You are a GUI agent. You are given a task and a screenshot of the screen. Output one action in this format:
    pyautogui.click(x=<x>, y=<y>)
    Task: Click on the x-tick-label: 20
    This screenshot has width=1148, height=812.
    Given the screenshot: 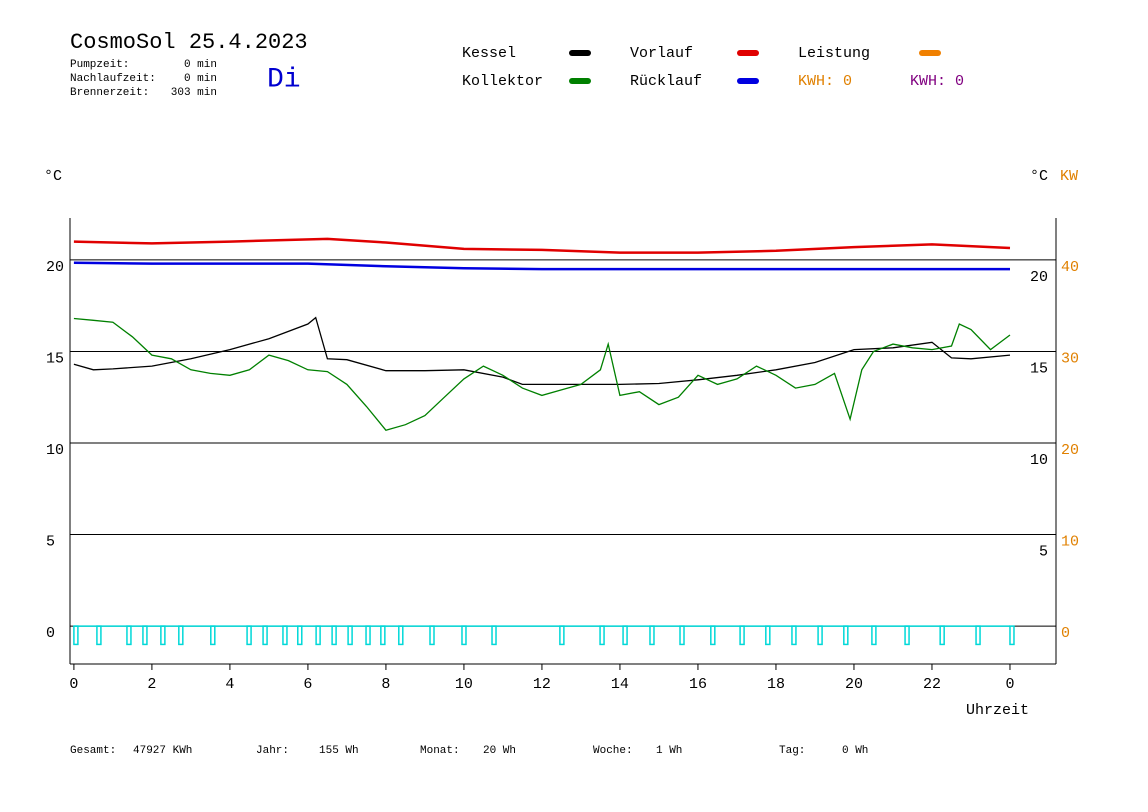 What is the action you would take?
    pyautogui.click(x=854, y=684)
    